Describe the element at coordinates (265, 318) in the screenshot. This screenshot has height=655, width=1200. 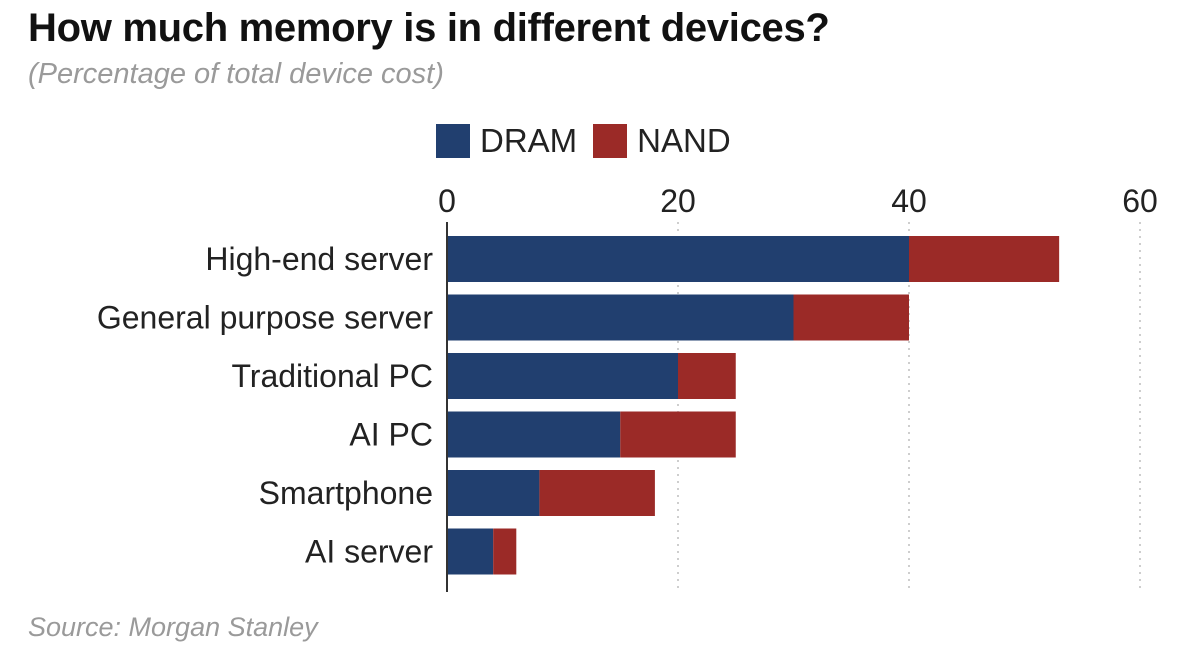
I see `category-label-1: General purpose server` at that location.